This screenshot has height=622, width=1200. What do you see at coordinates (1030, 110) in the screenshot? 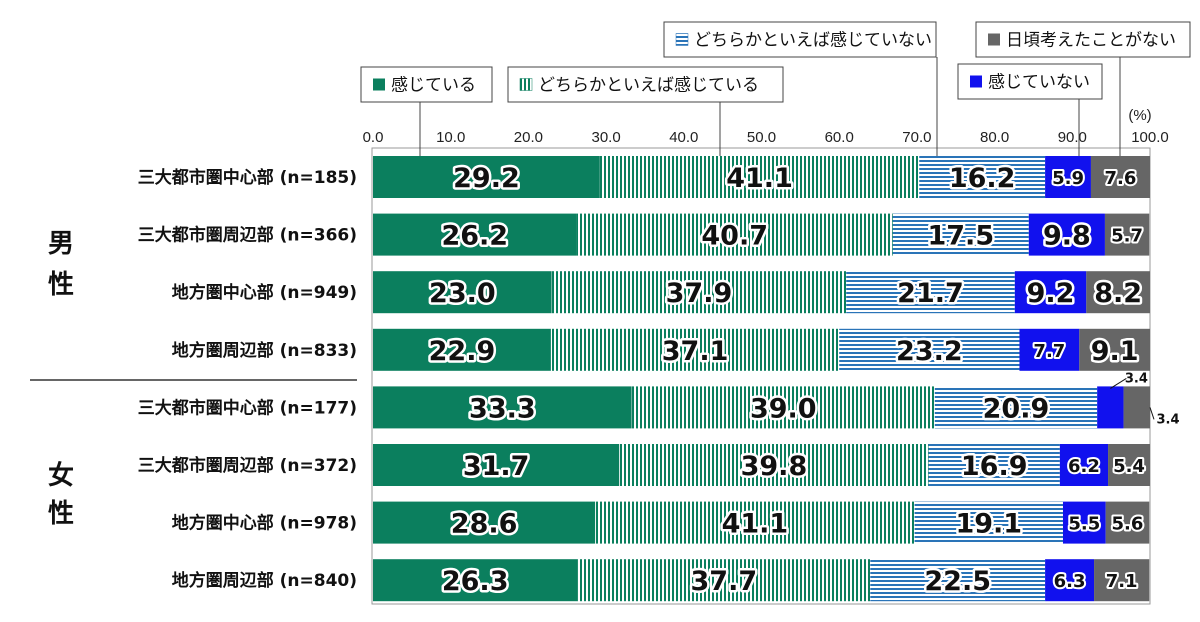
I see `legend-item: 感じていない` at bounding box center [1030, 110].